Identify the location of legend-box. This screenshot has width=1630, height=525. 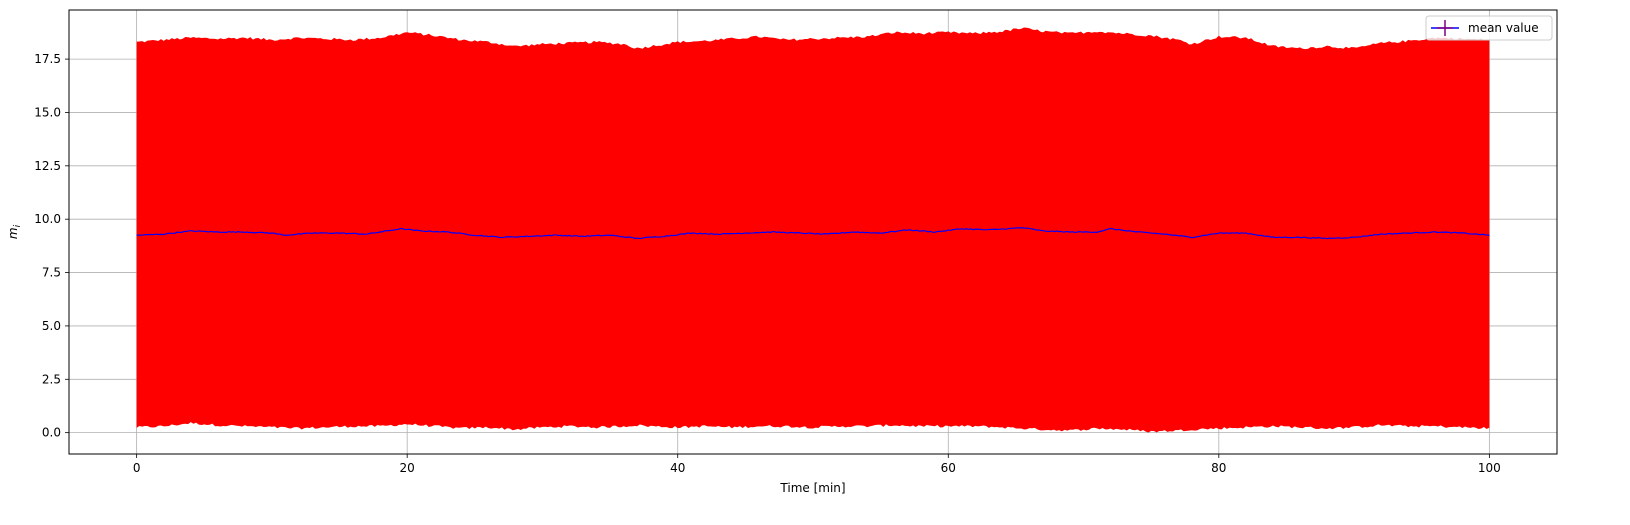
(1489, 28).